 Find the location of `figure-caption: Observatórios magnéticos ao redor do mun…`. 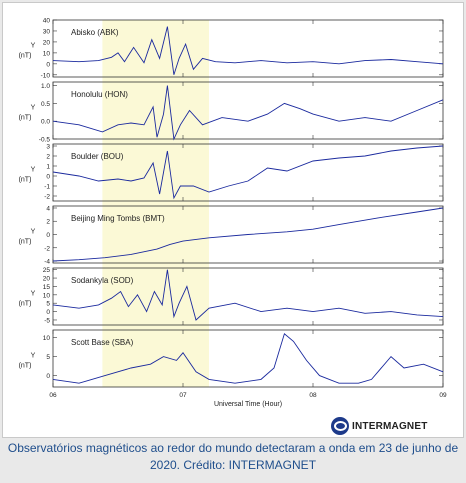

figure-caption: Observatórios magnéticos ao redor do mun… is located at coordinates (233, 456).